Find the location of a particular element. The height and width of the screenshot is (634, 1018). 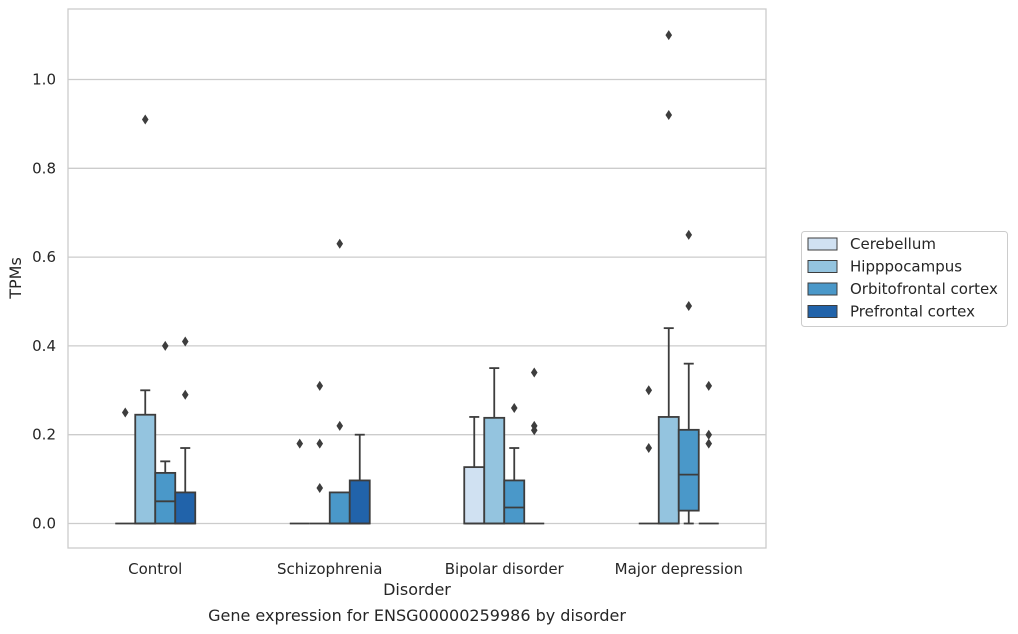

x-tick-label: Major depression is located at coordinates (679, 569).